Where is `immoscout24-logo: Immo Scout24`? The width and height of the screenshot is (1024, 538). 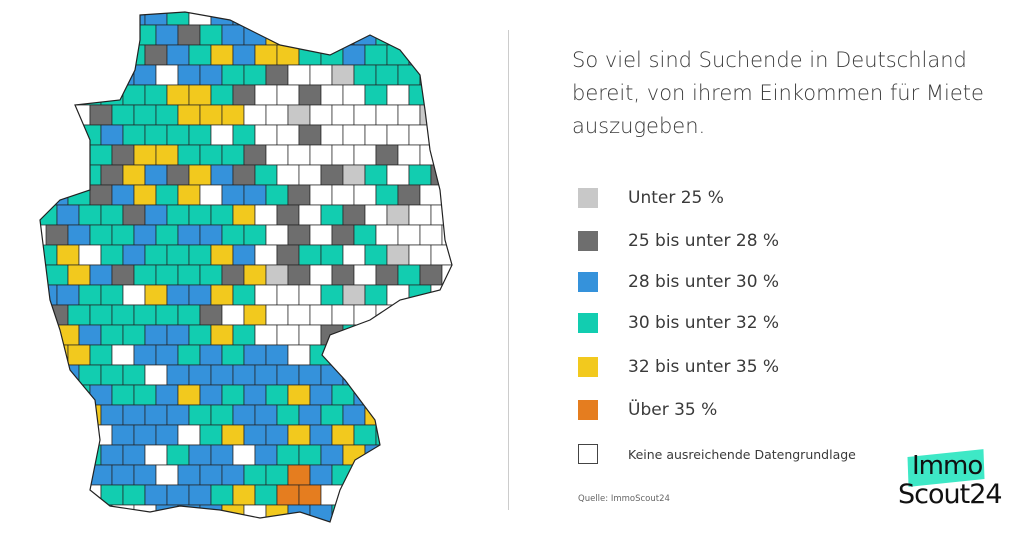 immoscout24-logo: Immo Scout24 is located at coordinates (949, 481).